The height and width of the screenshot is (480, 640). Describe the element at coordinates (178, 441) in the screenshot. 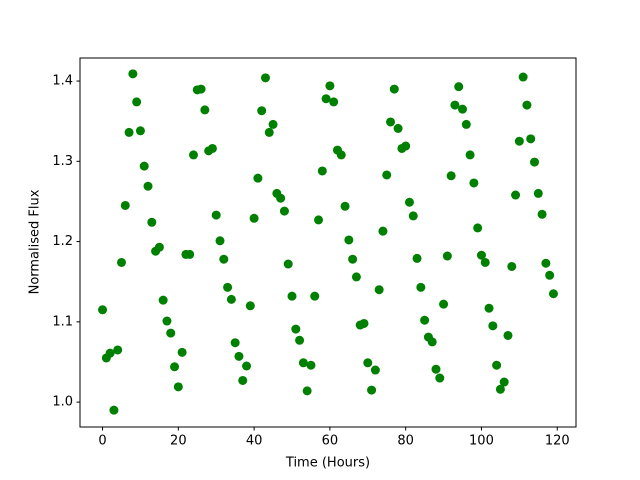

I see `x-tick-label: 20` at that location.